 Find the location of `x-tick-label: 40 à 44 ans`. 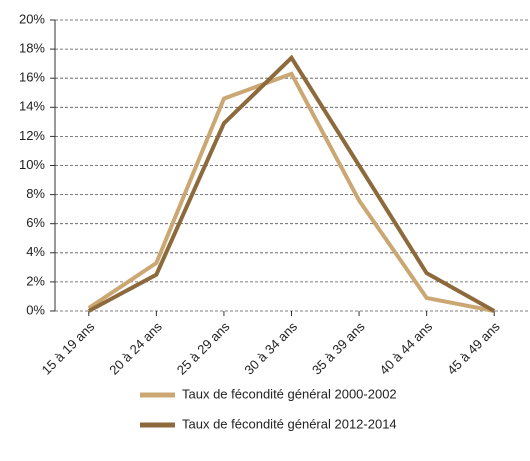

x-tick-label: 40 à 44 ans is located at coordinates (406, 348).